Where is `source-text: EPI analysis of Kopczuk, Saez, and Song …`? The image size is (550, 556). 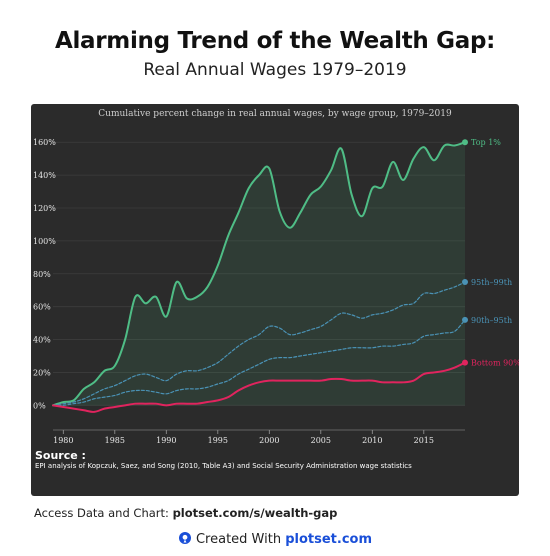 source-text: EPI analysis of Kopczuk, Saez, and Song … is located at coordinates (223, 466).